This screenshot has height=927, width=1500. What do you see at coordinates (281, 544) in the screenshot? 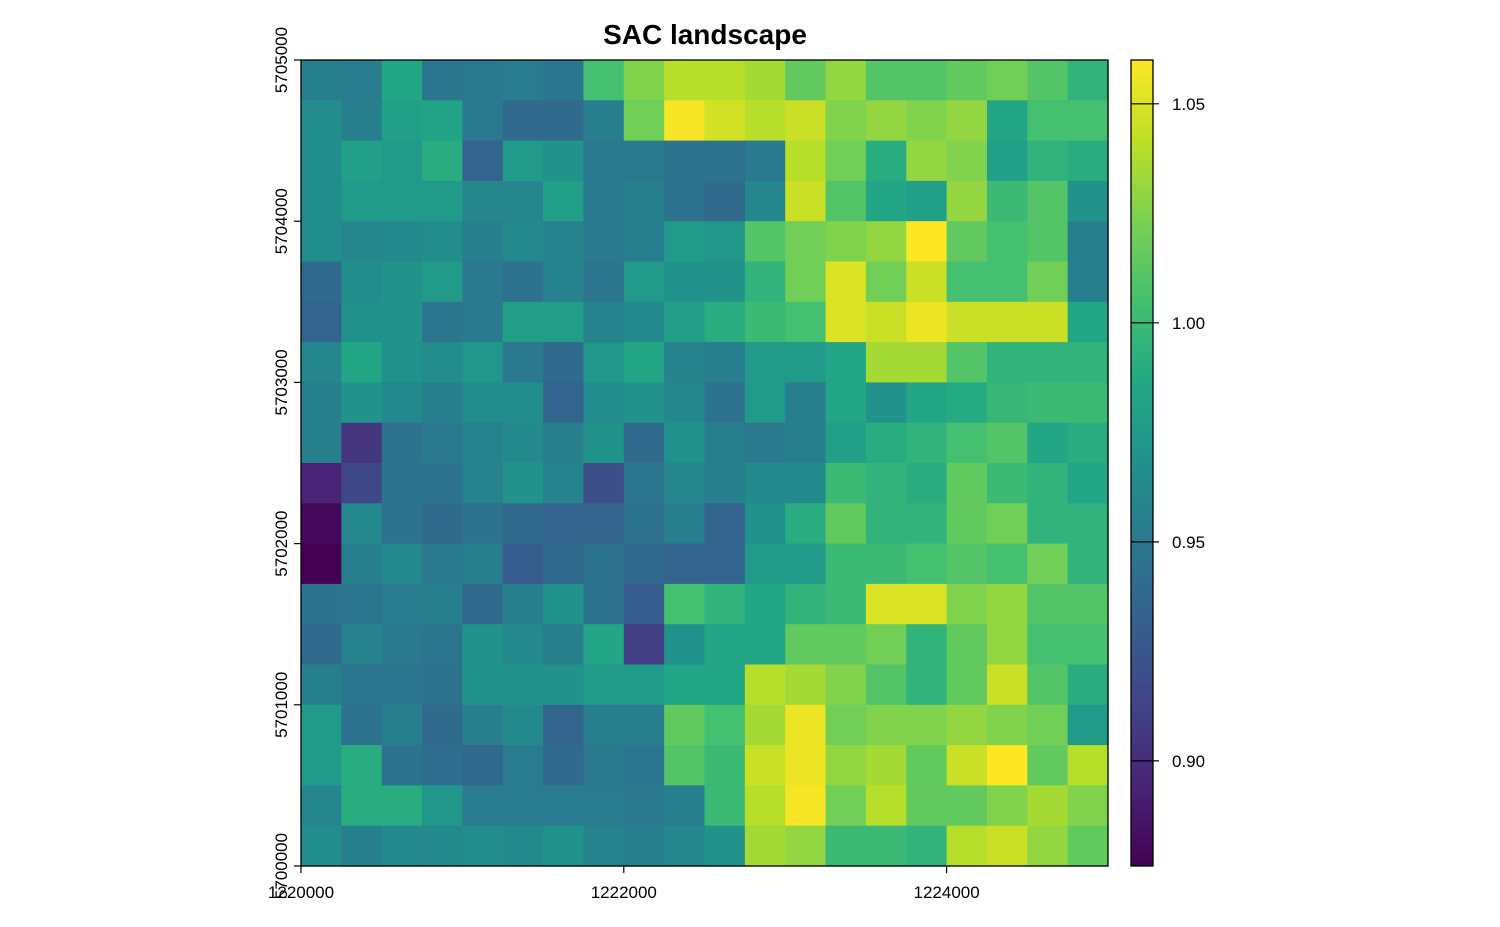
I see `y-tick-label: 5702000` at bounding box center [281, 544].